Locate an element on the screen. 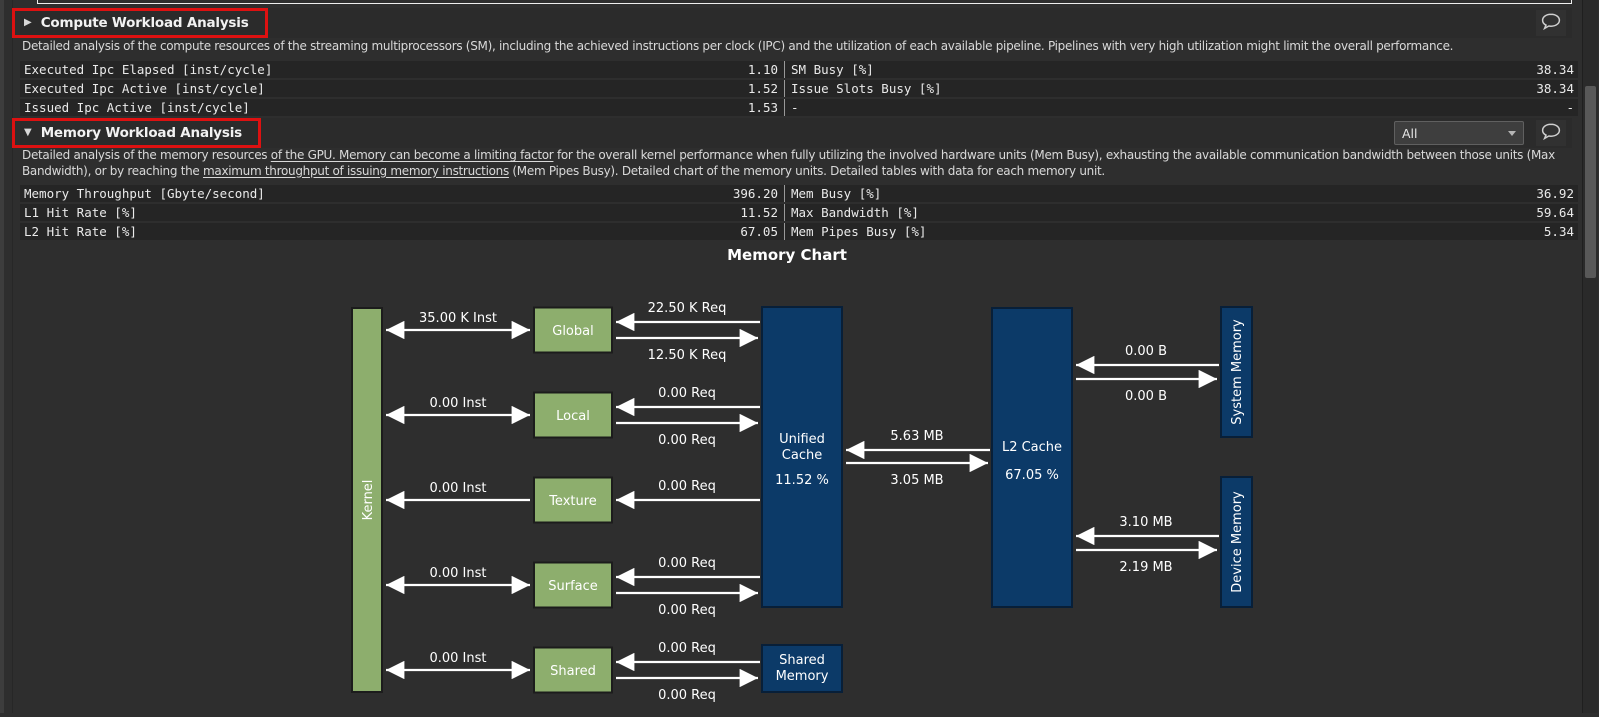 The height and width of the screenshot is (717, 1599). metric-name: Max Bandwidth [%] is located at coordinates (855, 212).